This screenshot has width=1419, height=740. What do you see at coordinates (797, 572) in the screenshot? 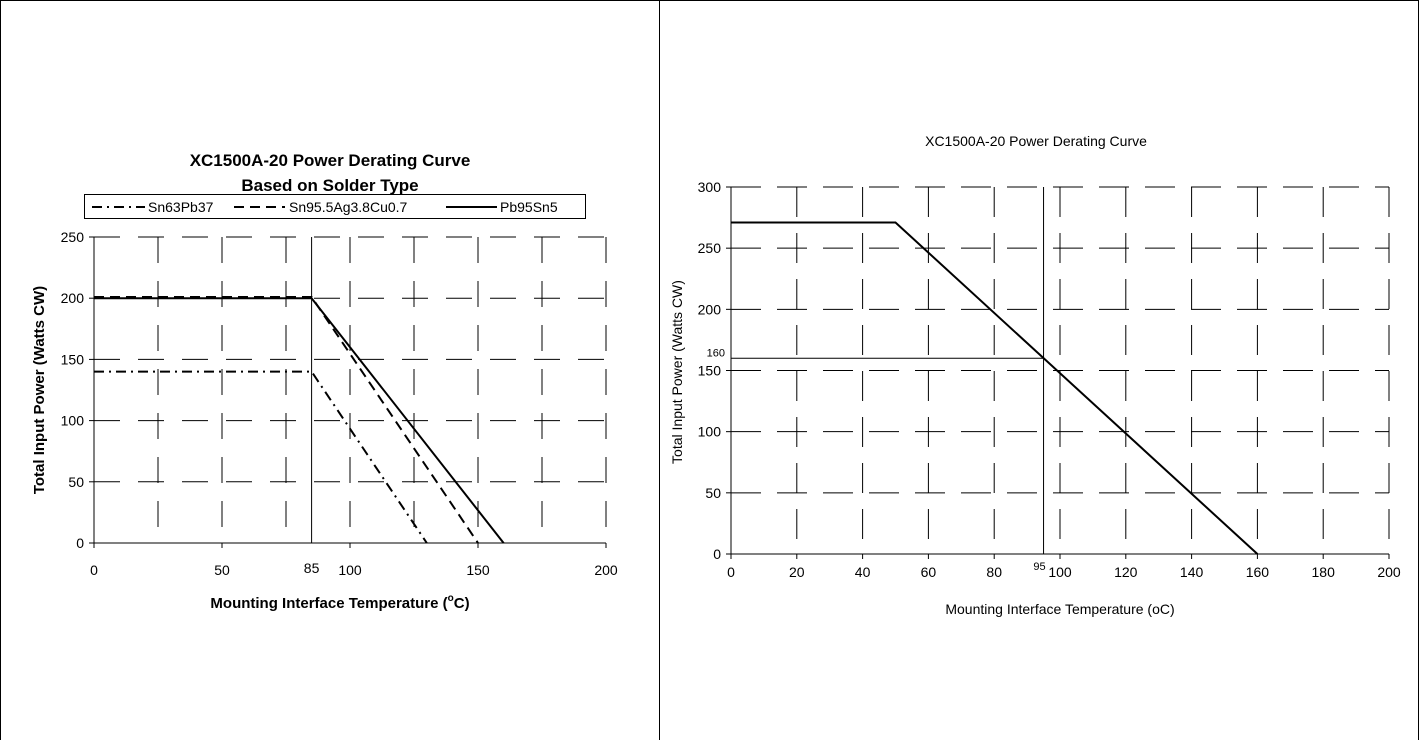
I see `x-tick-label: 20` at bounding box center [797, 572].